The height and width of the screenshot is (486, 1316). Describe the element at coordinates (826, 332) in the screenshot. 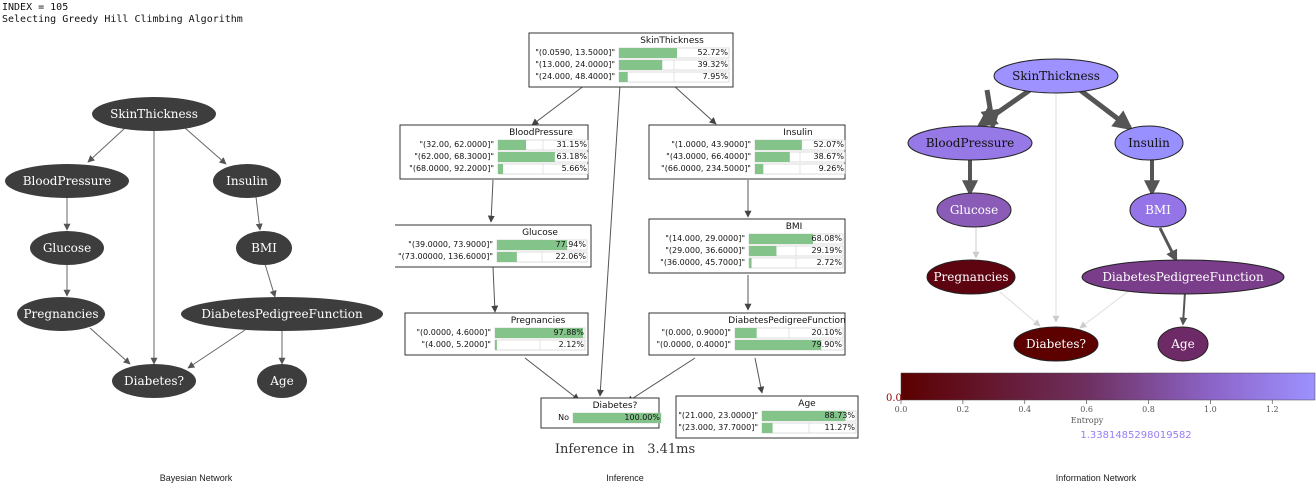

I see `cpt-probability: 20.10%` at that location.